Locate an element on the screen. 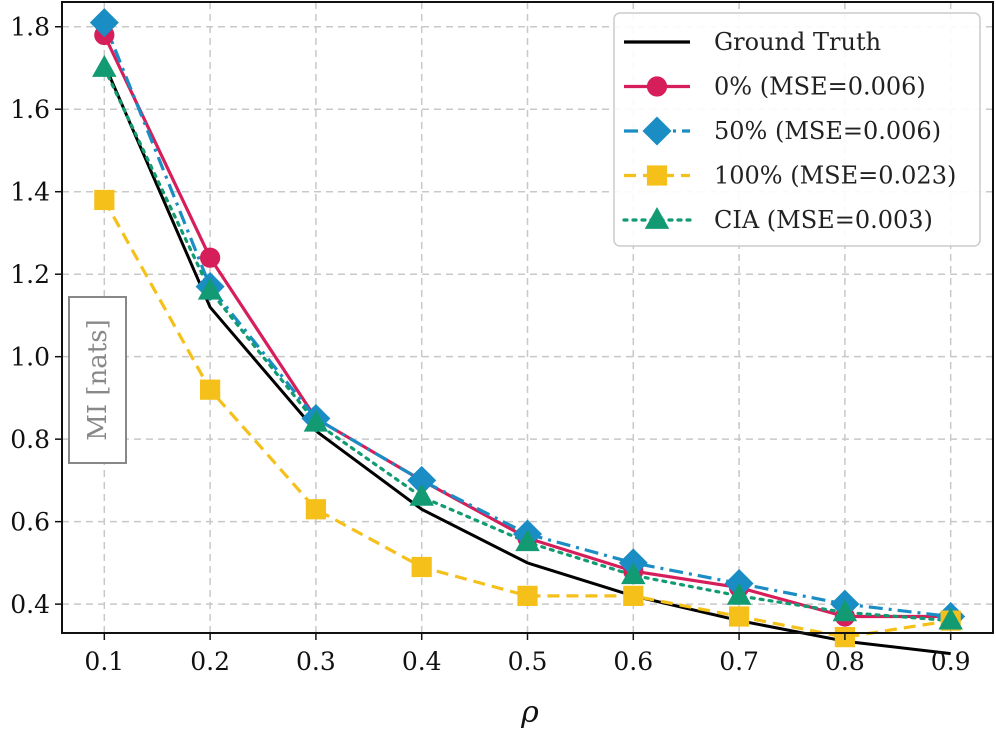  legend-label-3: 100% (MSE=0.023) is located at coordinates (835, 176).